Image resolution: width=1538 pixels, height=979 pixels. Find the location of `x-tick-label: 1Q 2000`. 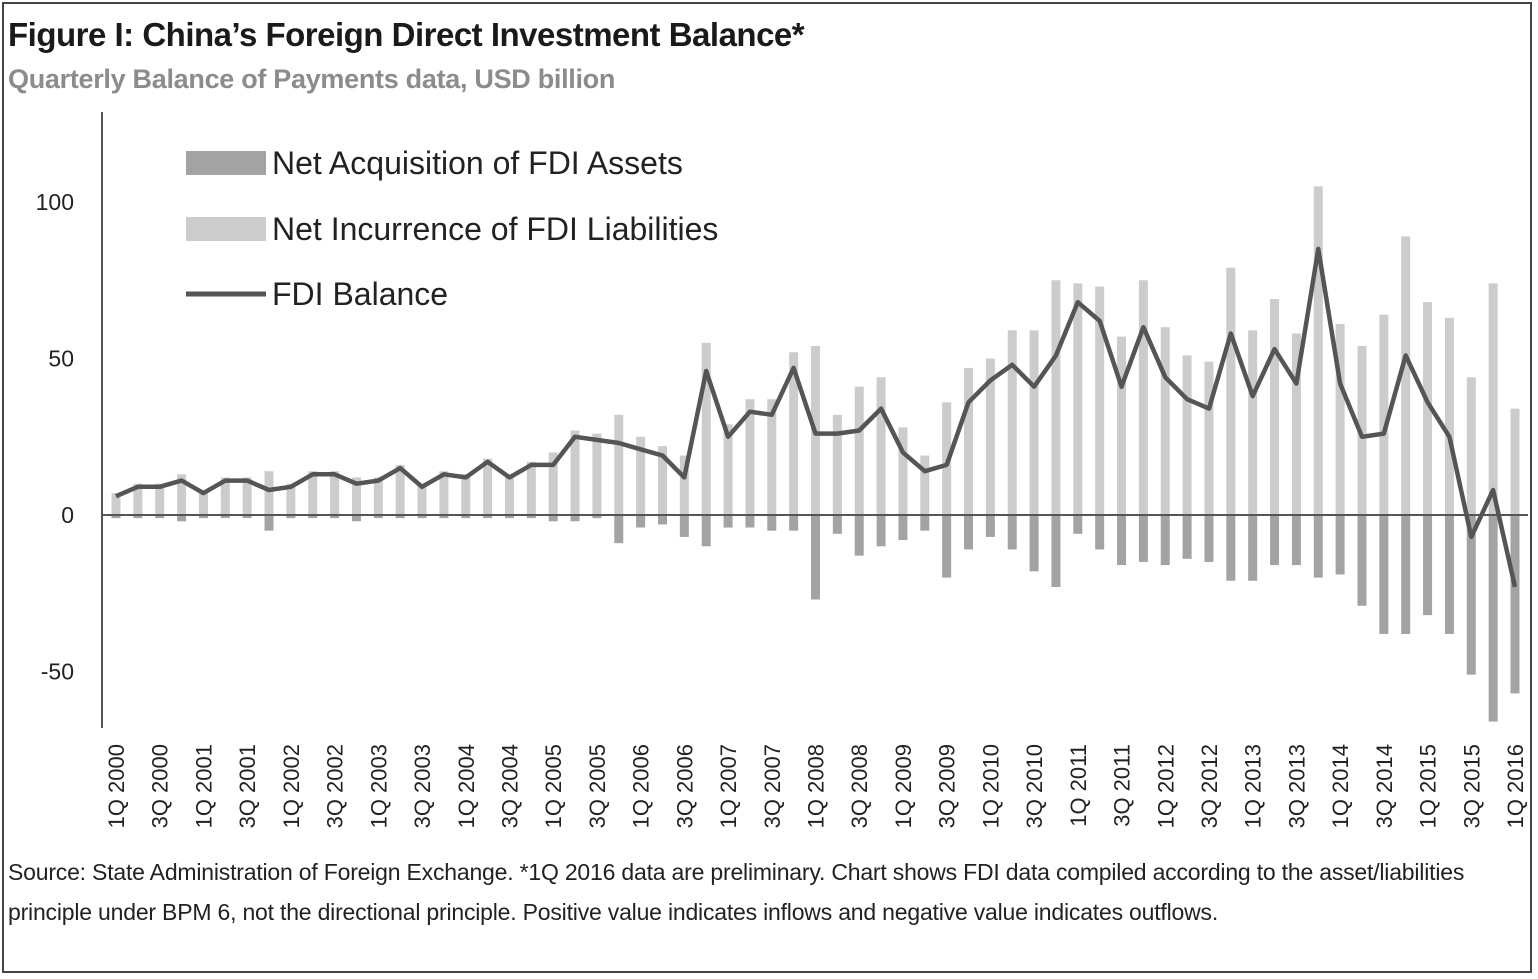

x-tick-label: 1Q 2000 is located at coordinates (116, 786).